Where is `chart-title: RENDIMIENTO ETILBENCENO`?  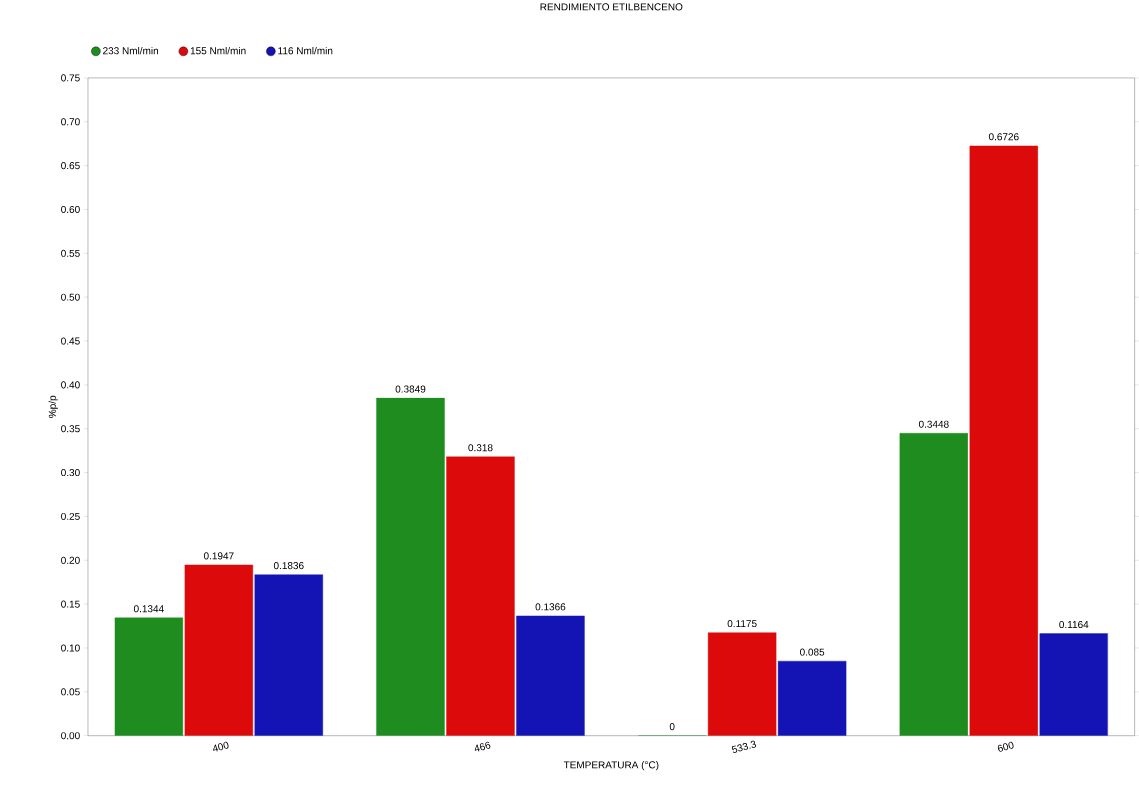 chart-title: RENDIMIENTO ETILBENCENO is located at coordinates (611, 7).